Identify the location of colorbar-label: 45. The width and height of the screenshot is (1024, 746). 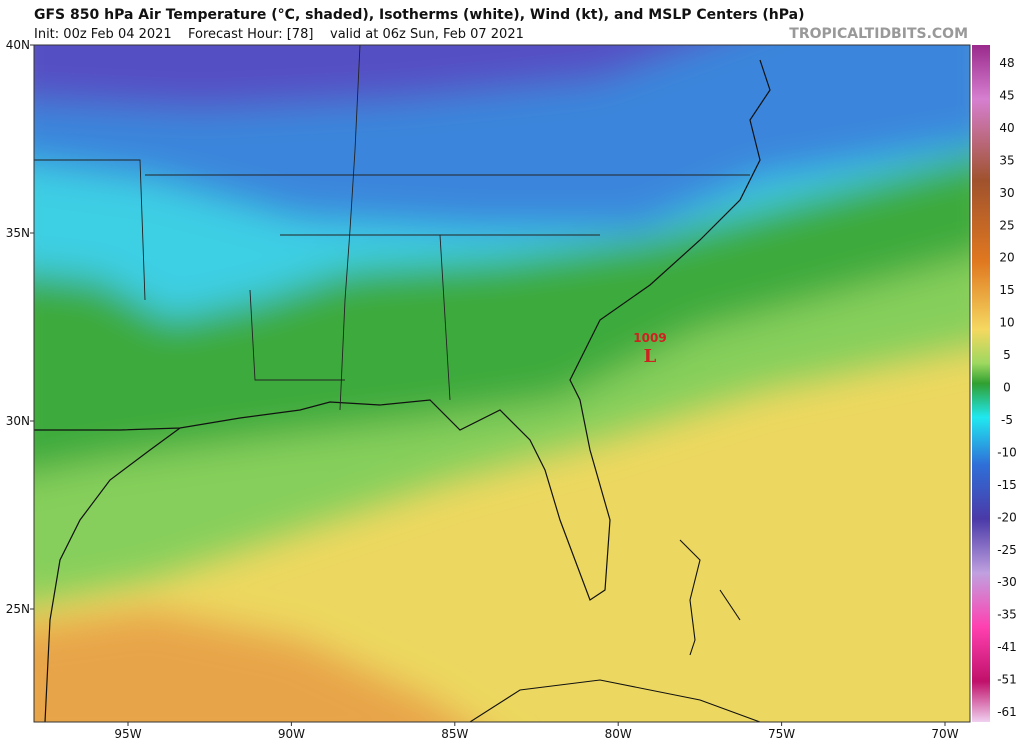
(1006, 95).